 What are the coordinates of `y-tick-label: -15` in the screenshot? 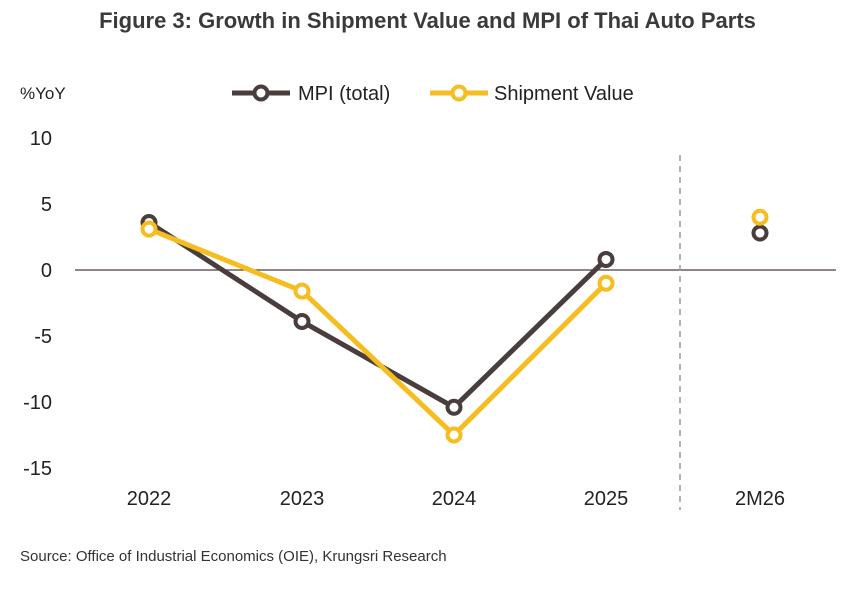 It's located at (37, 469).